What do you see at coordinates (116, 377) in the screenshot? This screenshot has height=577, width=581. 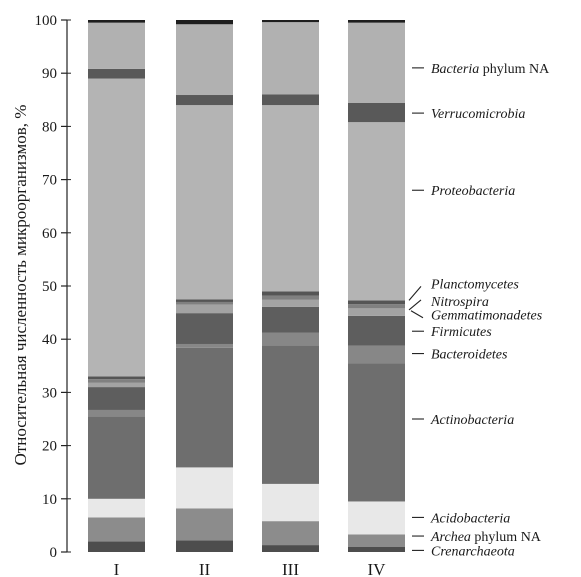 I see `bar-segment-9-I` at bounding box center [116, 377].